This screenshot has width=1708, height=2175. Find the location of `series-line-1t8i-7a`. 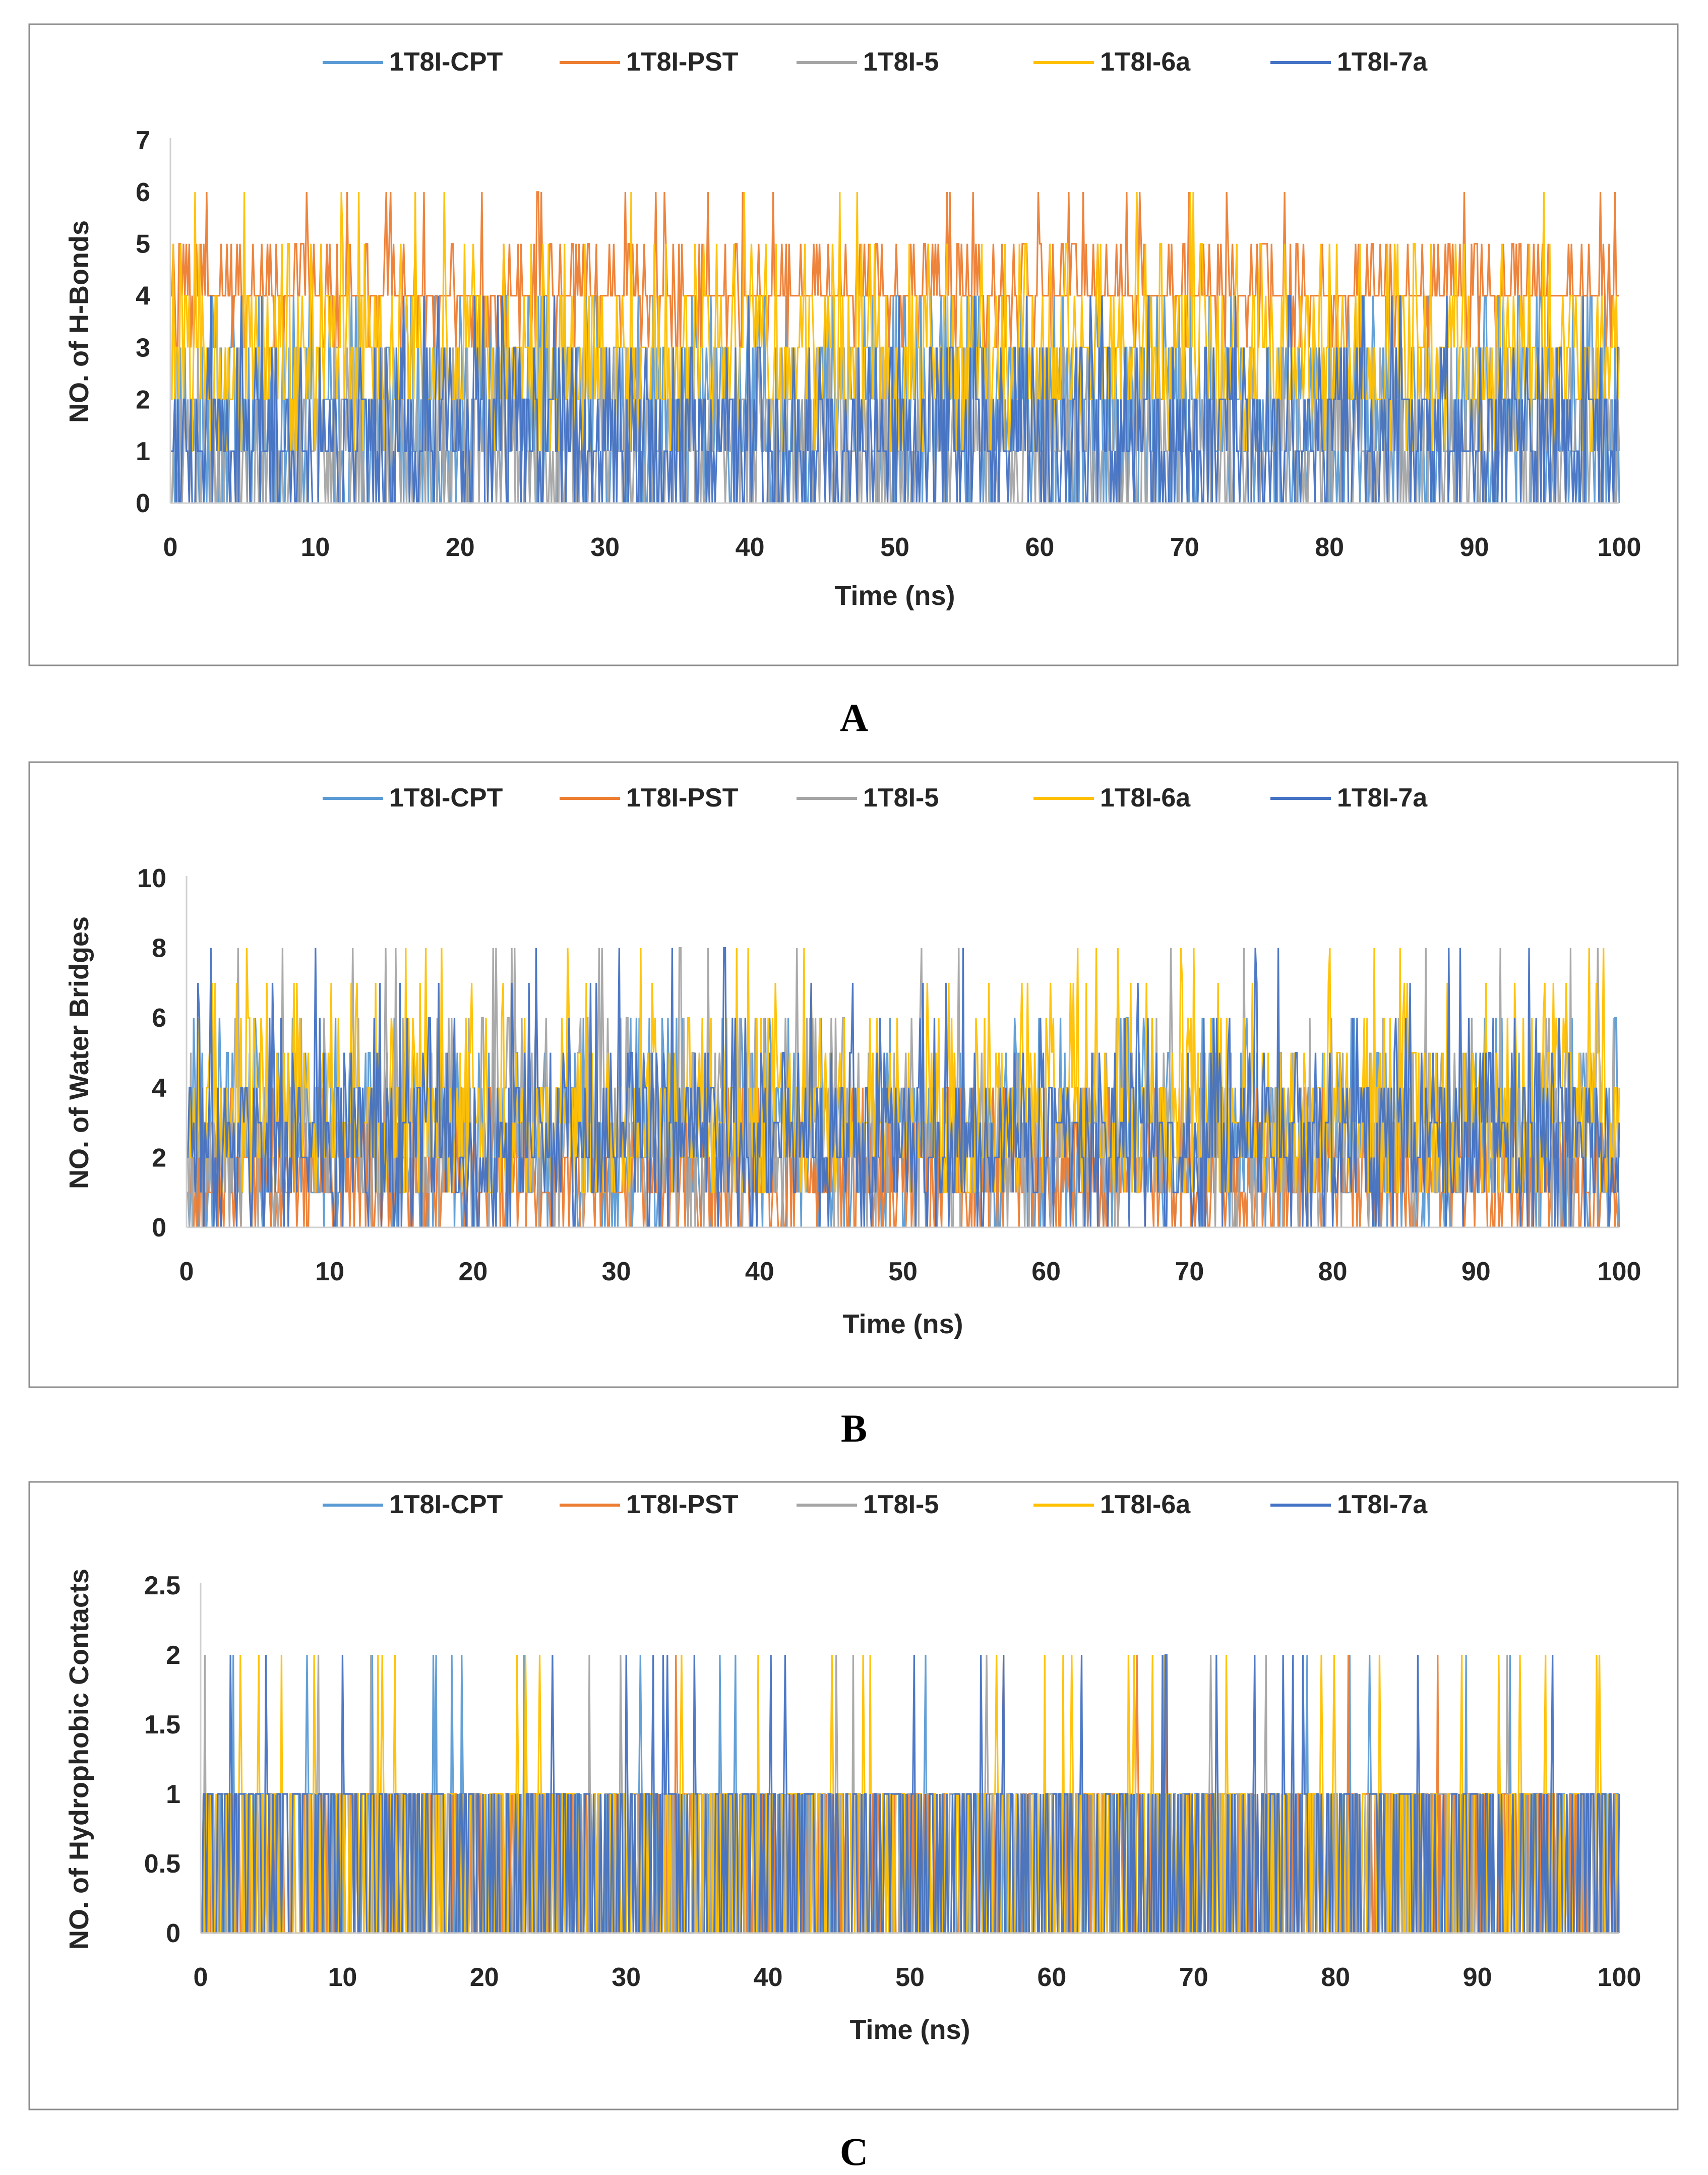

series-line-1t8i-7a is located at coordinates (903, 1087).